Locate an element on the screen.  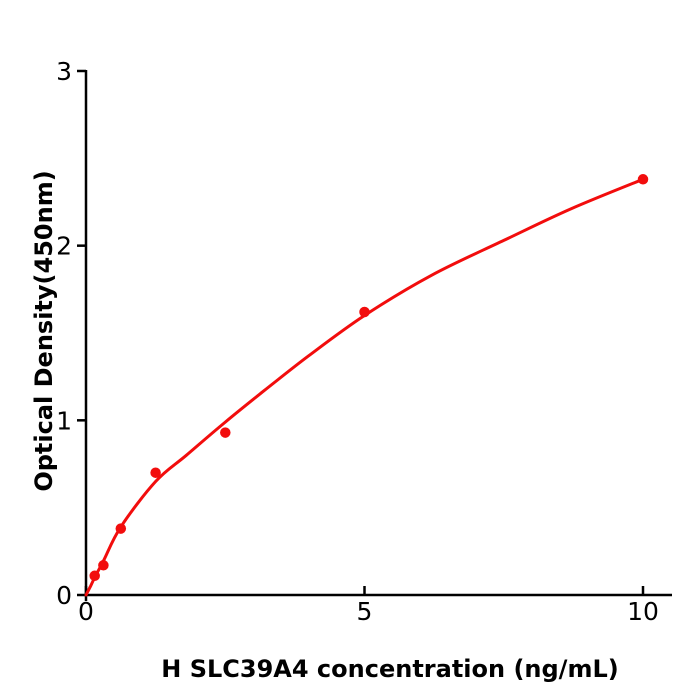
y-axis-tick-labels: 0 1 2 3 is located at coordinates (64, 333).